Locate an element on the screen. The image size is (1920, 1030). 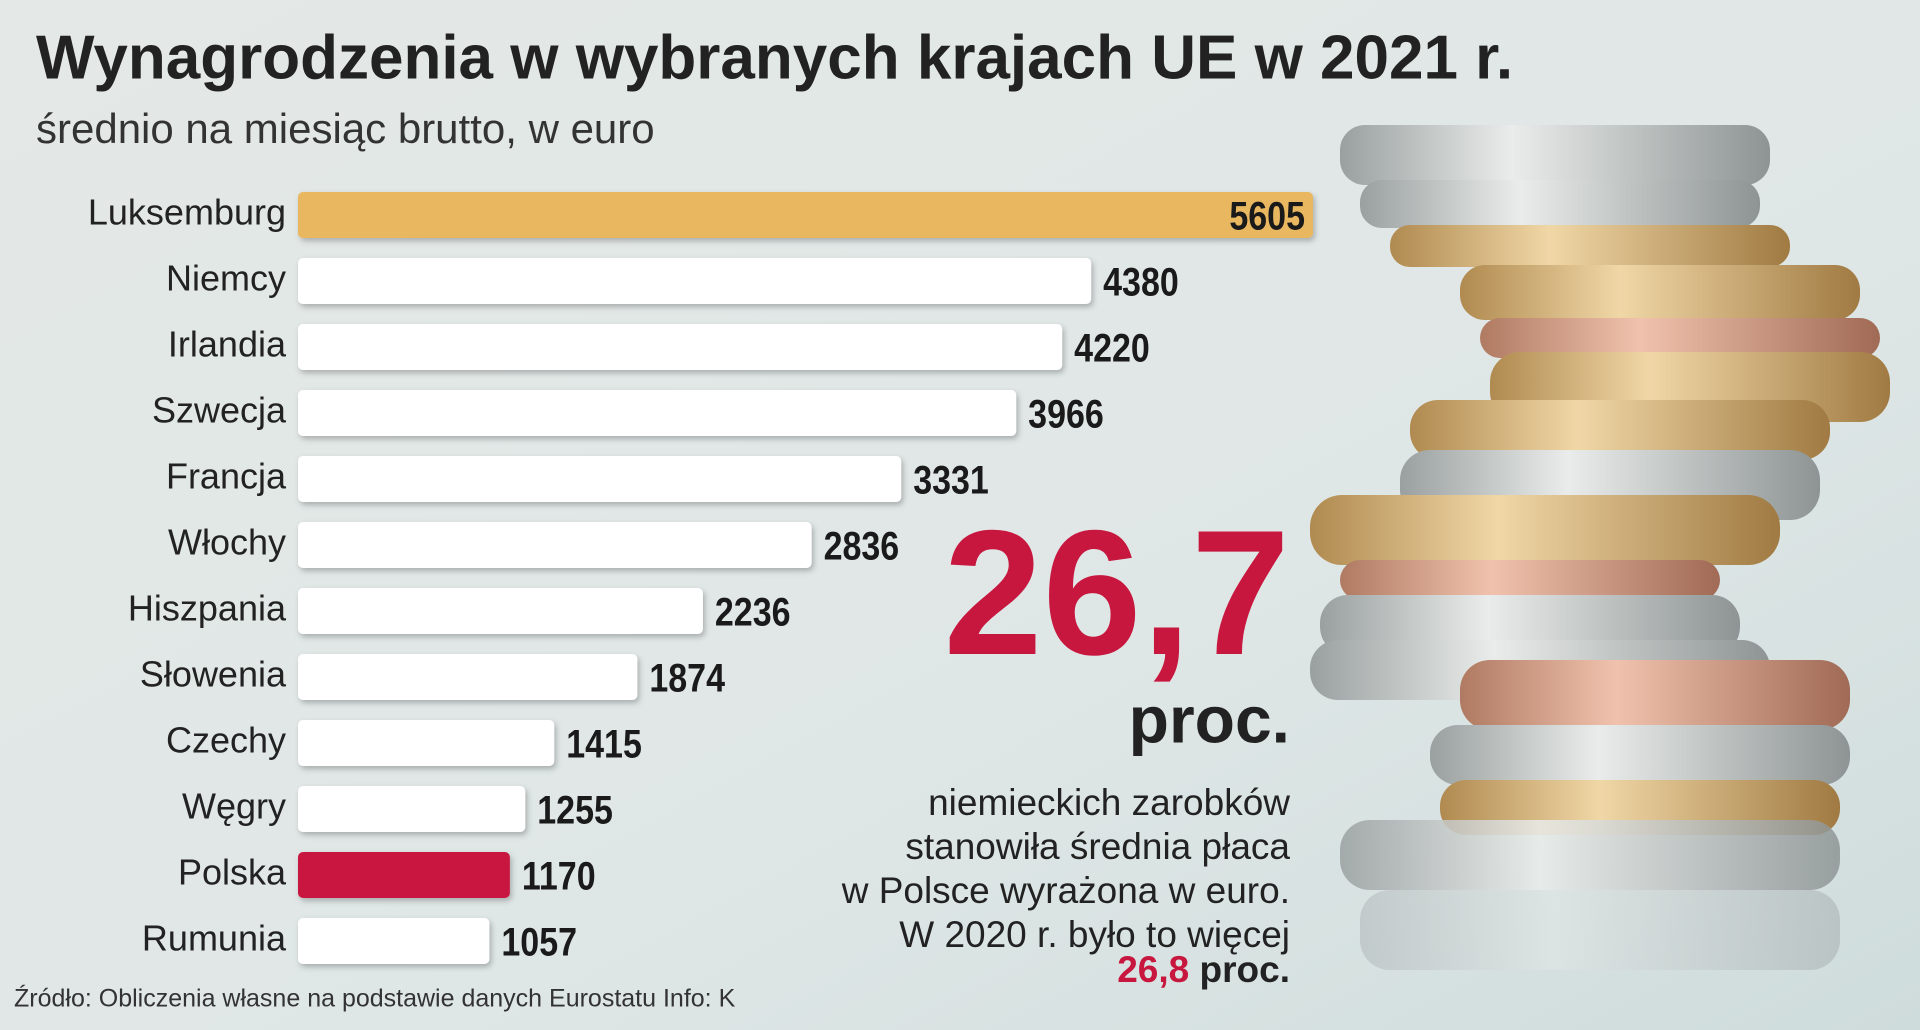
footer-value: 26,8 is located at coordinates (1153, 969).